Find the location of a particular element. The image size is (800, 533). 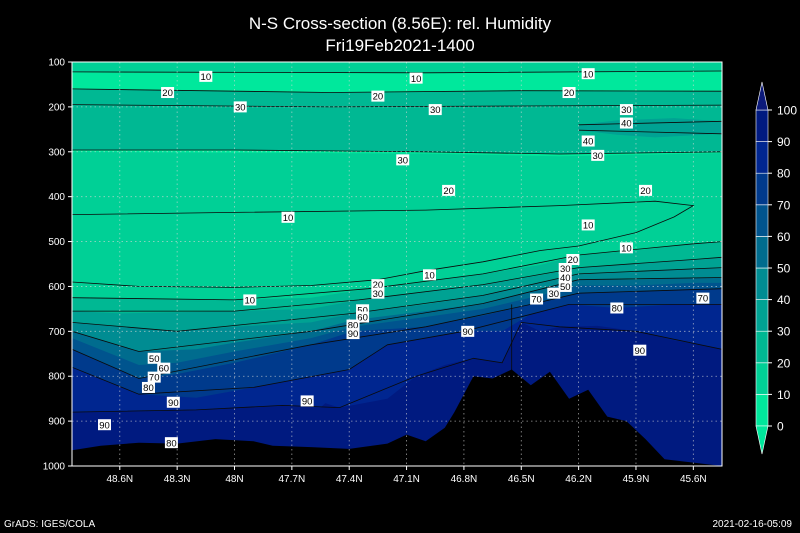

colorbar-label: 90 is located at coordinates (784, 142).